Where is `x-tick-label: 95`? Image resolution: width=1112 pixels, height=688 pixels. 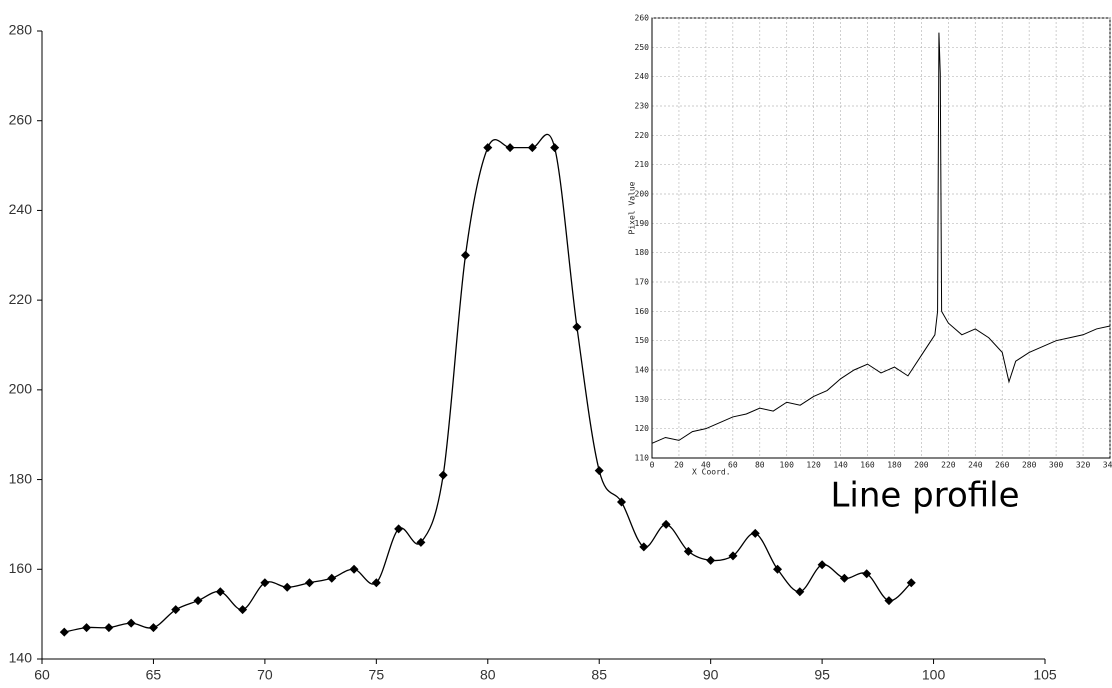 x-tick-label: 95 is located at coordinates (822, 675).